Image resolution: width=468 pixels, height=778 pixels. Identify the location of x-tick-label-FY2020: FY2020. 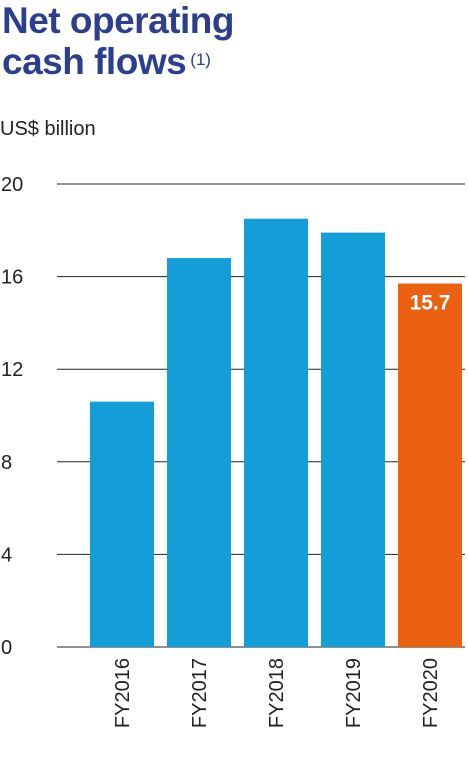
(431, 693).